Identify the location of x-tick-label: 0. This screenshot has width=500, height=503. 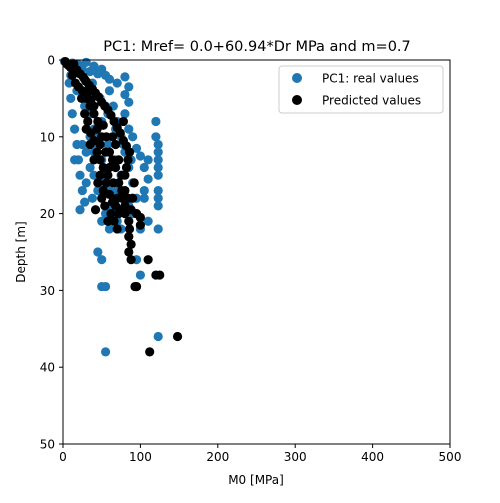
(63, 457).